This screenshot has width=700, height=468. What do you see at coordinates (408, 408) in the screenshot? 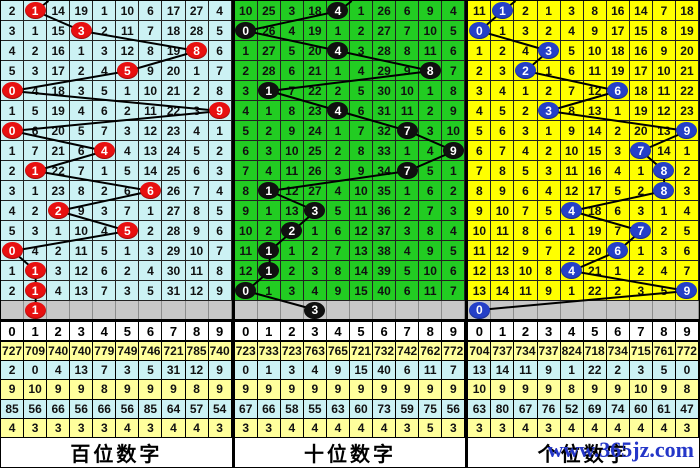
I see `stat-cell: 59` at bounding box center [408, 408].